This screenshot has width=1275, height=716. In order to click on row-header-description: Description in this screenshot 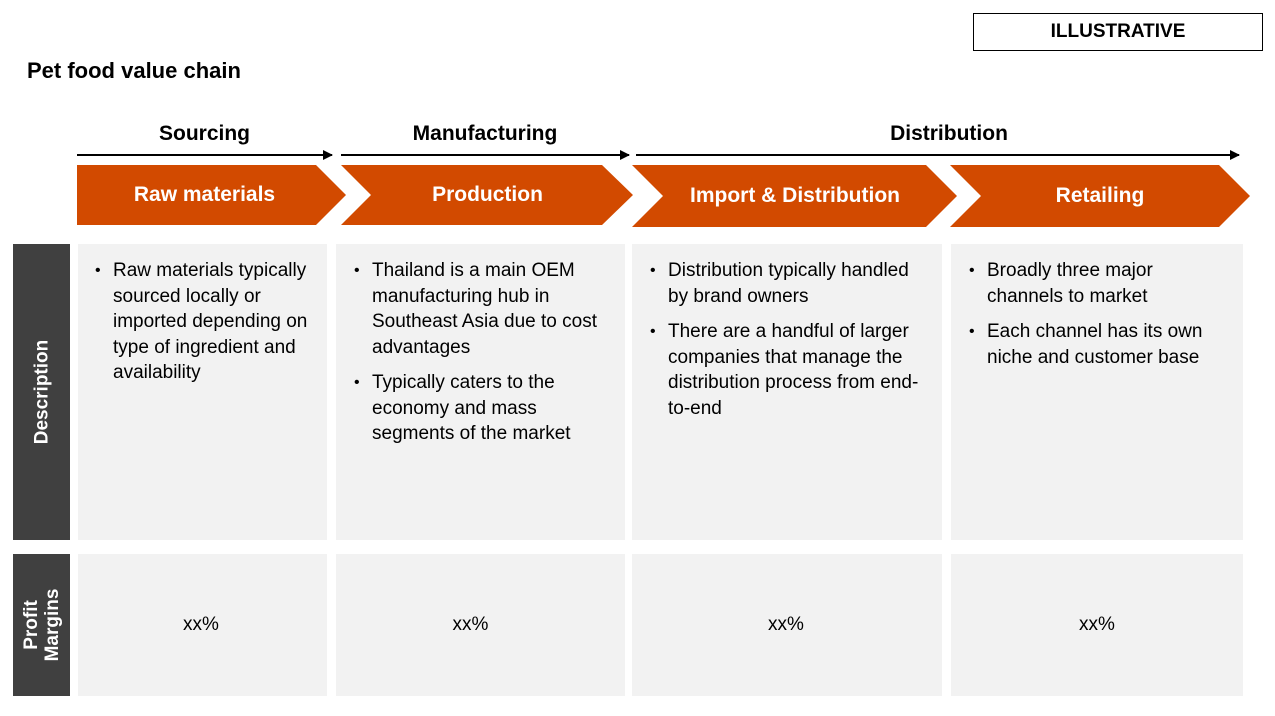, I will do `click(41, 392)`.